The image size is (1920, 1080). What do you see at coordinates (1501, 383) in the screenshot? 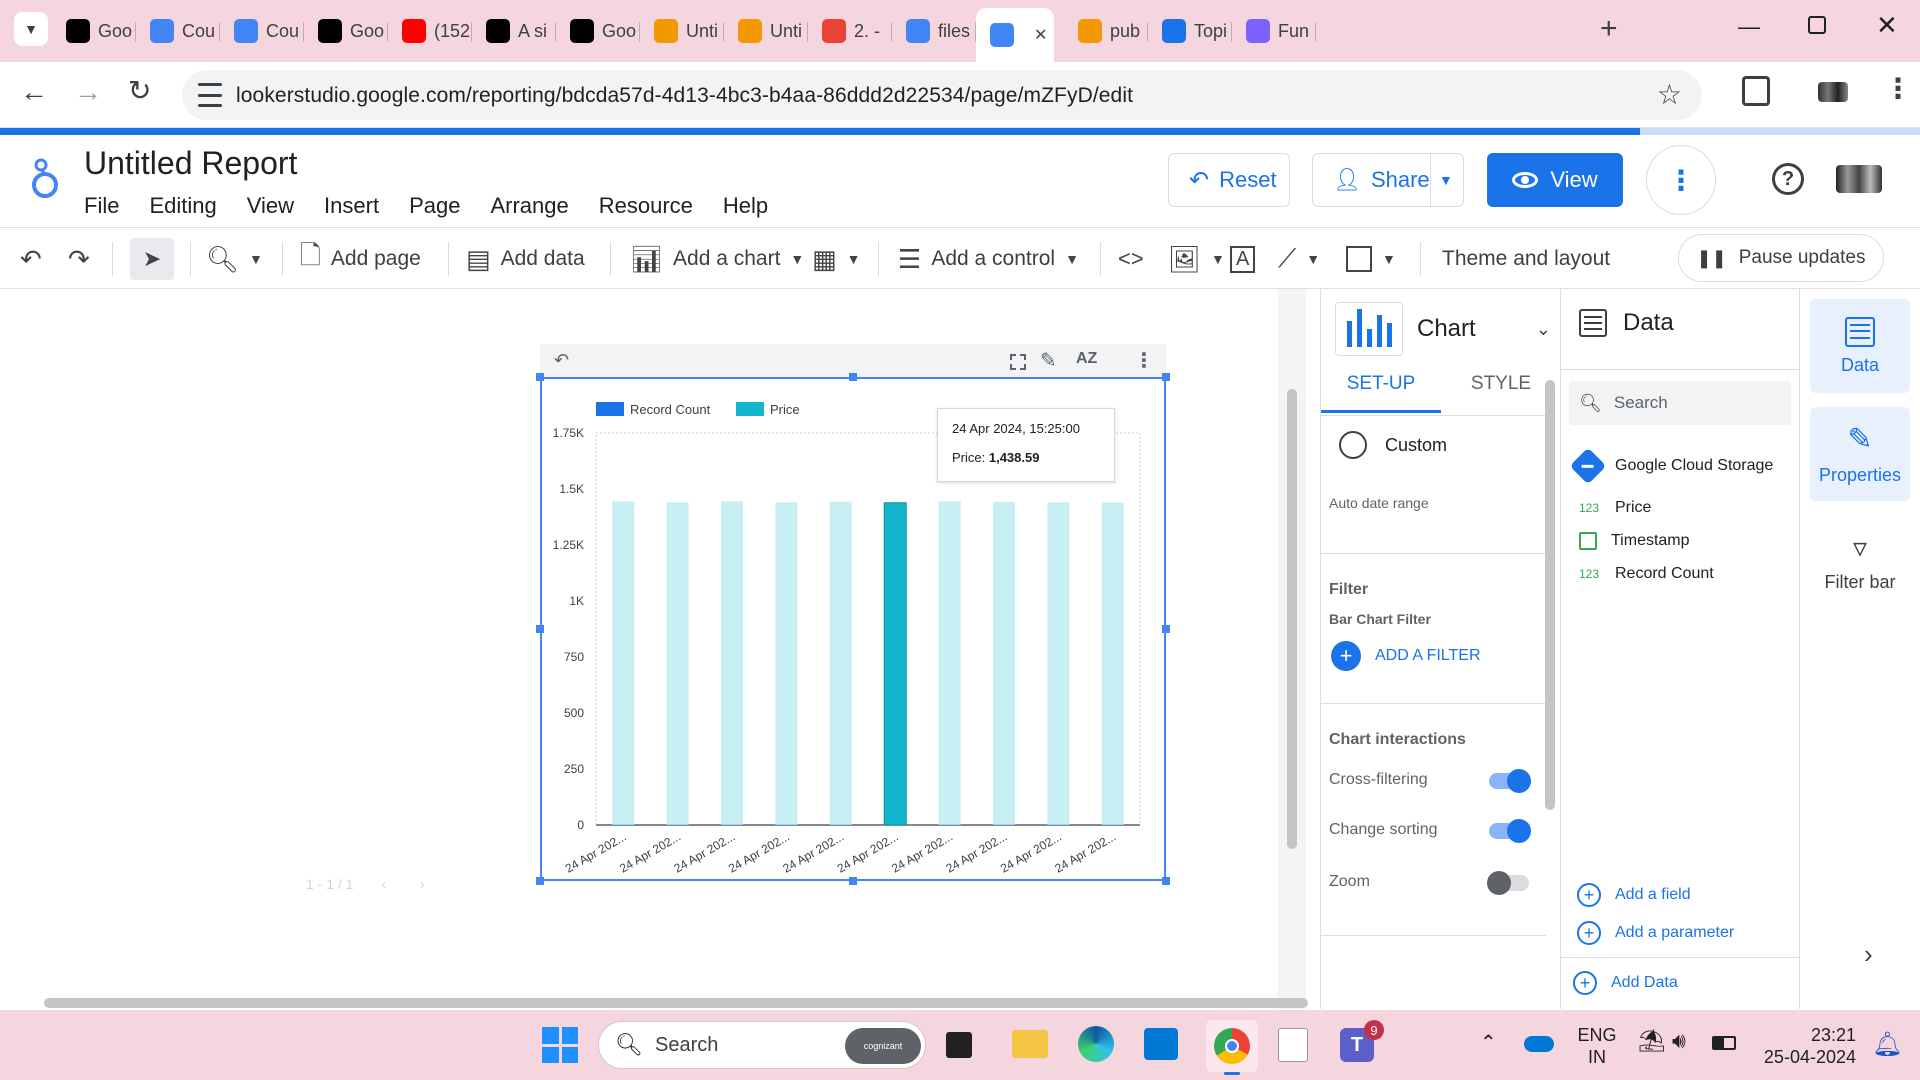
I see `tab-style: STYLE` at bounding box center [1501, 383].